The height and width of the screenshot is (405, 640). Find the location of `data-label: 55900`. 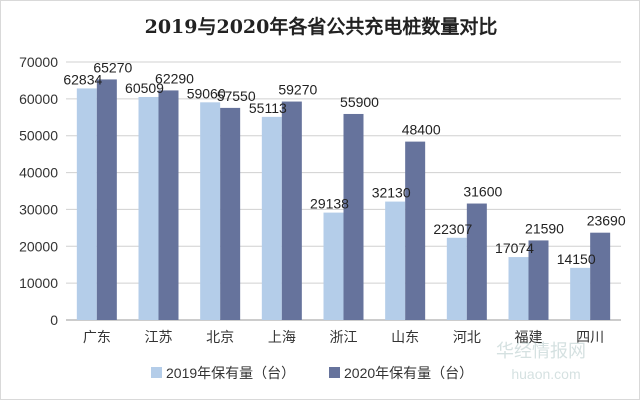

data-label: 55900 is located at coordinates (359, 102).